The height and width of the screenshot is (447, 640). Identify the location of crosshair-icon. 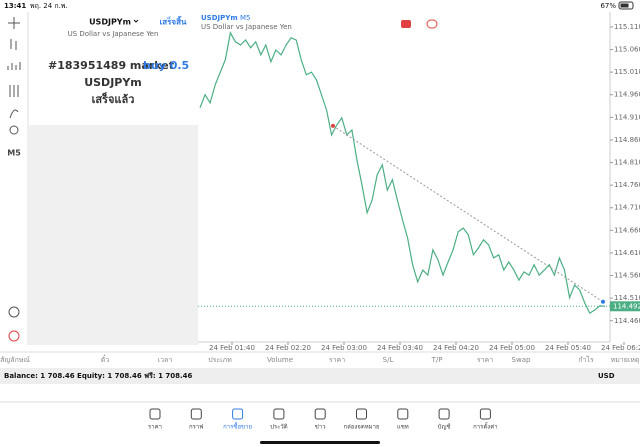
(14, 23).